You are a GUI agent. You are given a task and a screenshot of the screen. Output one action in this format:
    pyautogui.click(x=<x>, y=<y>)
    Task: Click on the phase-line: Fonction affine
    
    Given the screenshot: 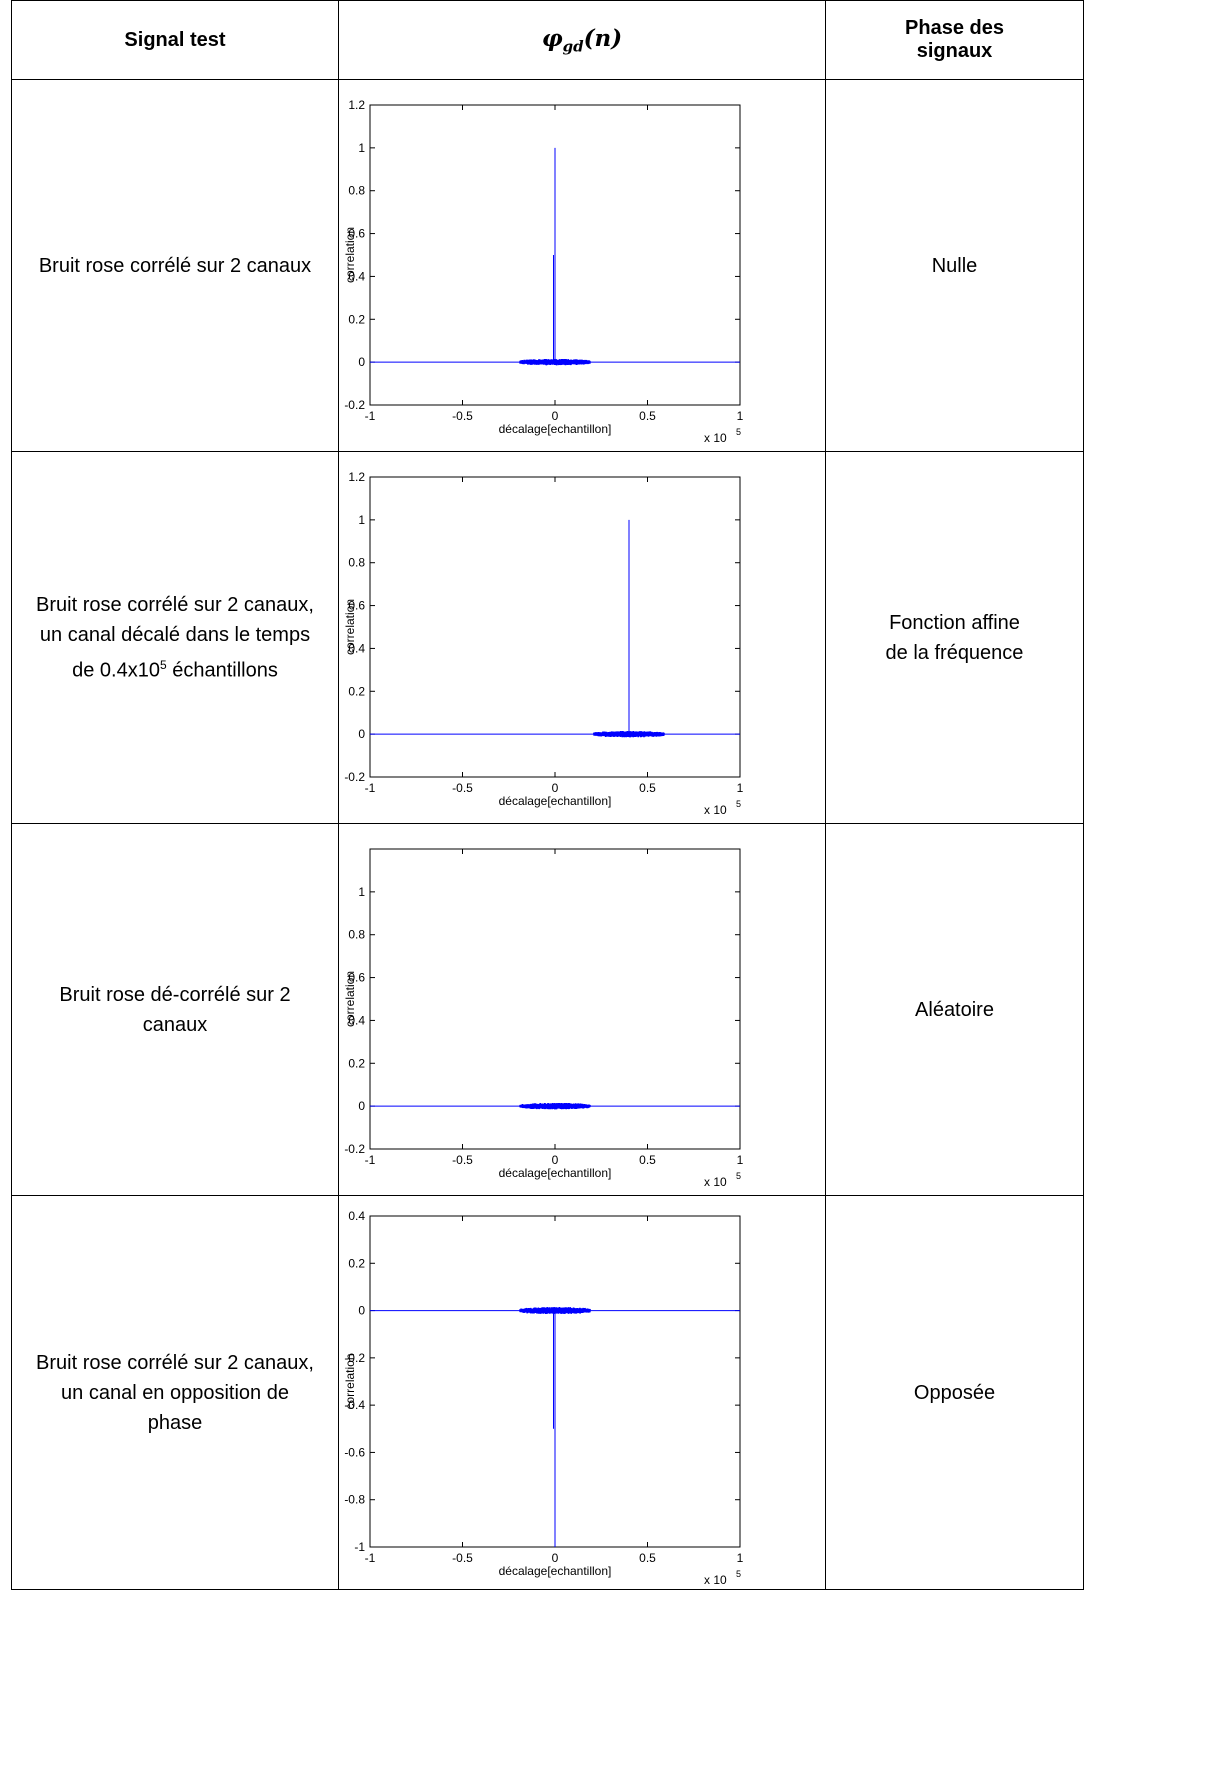 What is the action you would take?
    pyautogui.click(x=954, y=622)
    